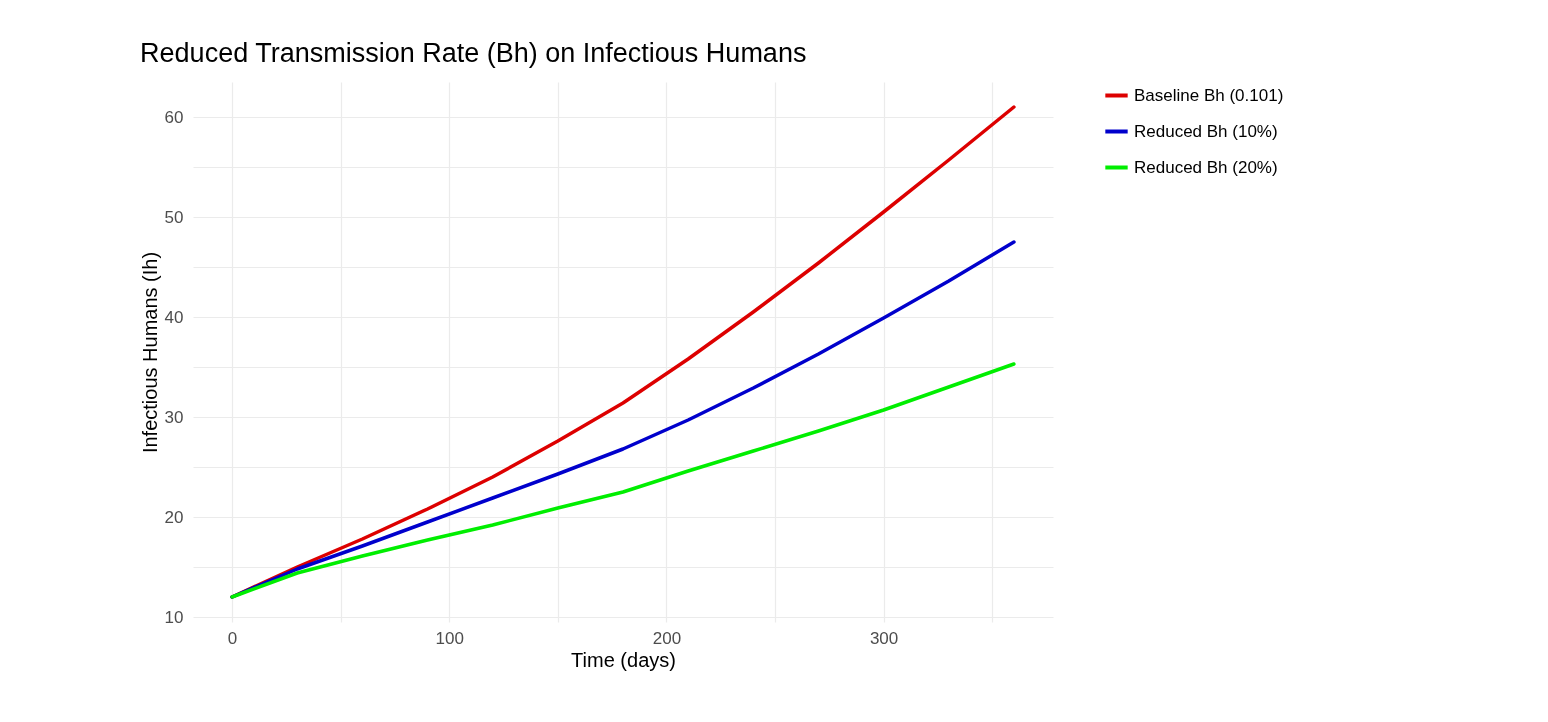  Describe the element at coordinates (449, 638) in the screenshot. I see `x-tick-label: 100` at that location.